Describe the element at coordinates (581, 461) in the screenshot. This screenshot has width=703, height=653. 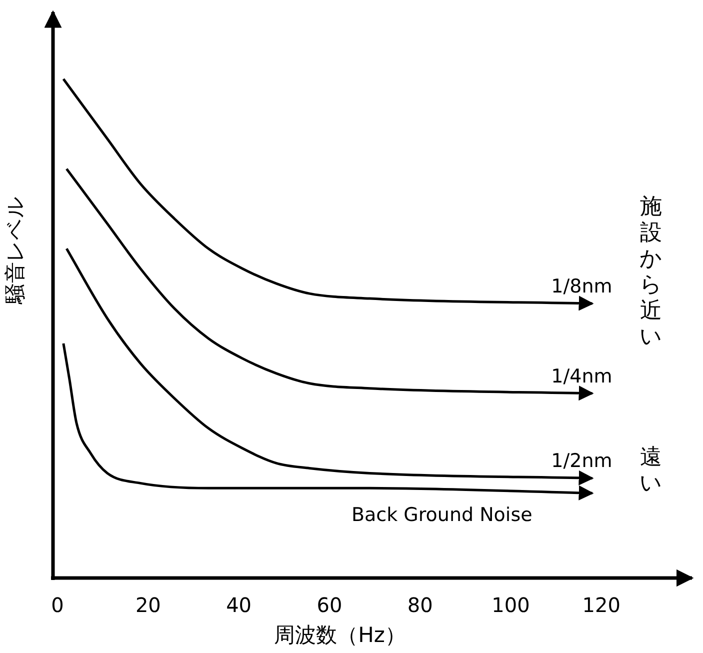
I see `series-label: 1/2nm` at that location.